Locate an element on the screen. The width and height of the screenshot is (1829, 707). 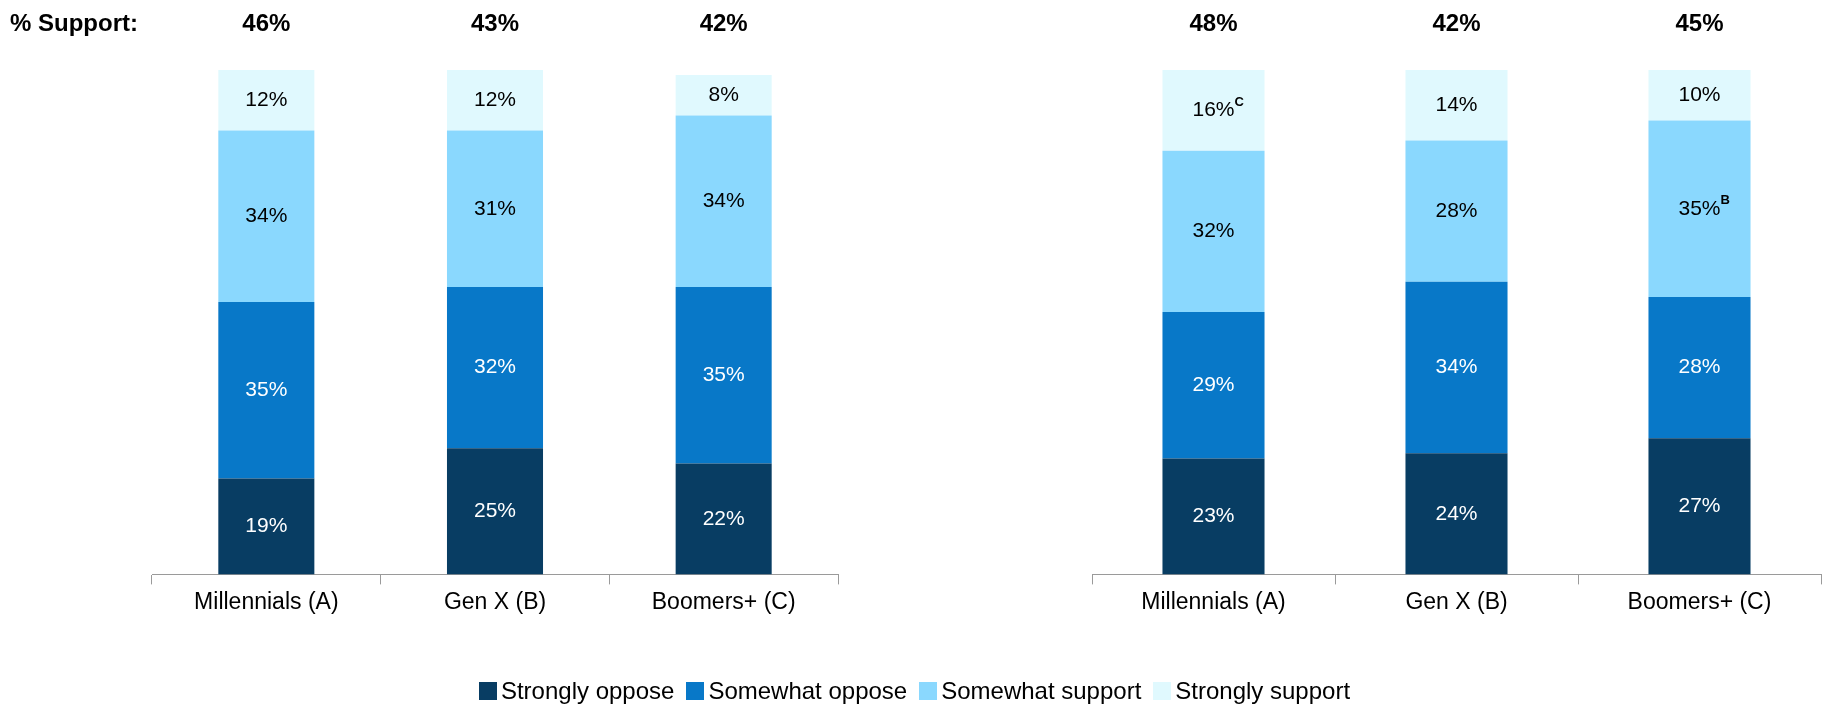
text: 43% is located at coordinates (495, 22).